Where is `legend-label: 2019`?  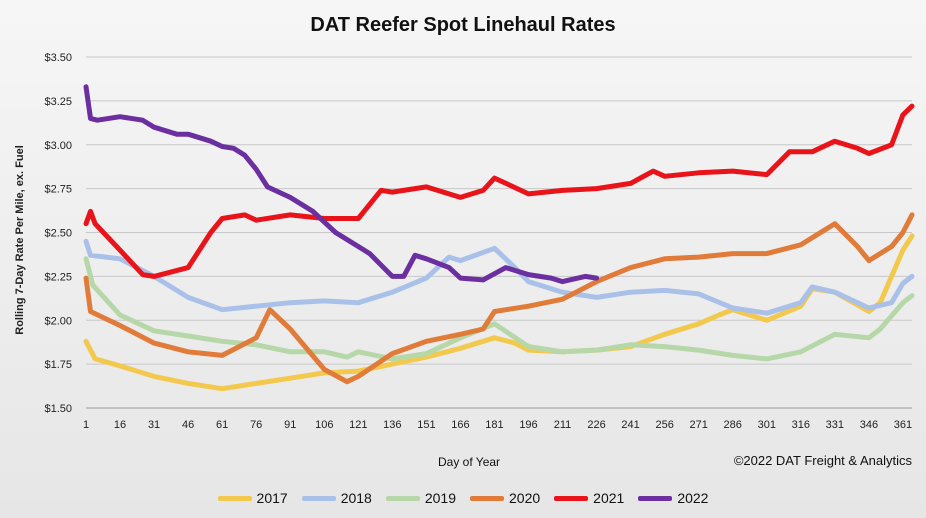 legend-label: 2019 is located at coordinates (440, 498).